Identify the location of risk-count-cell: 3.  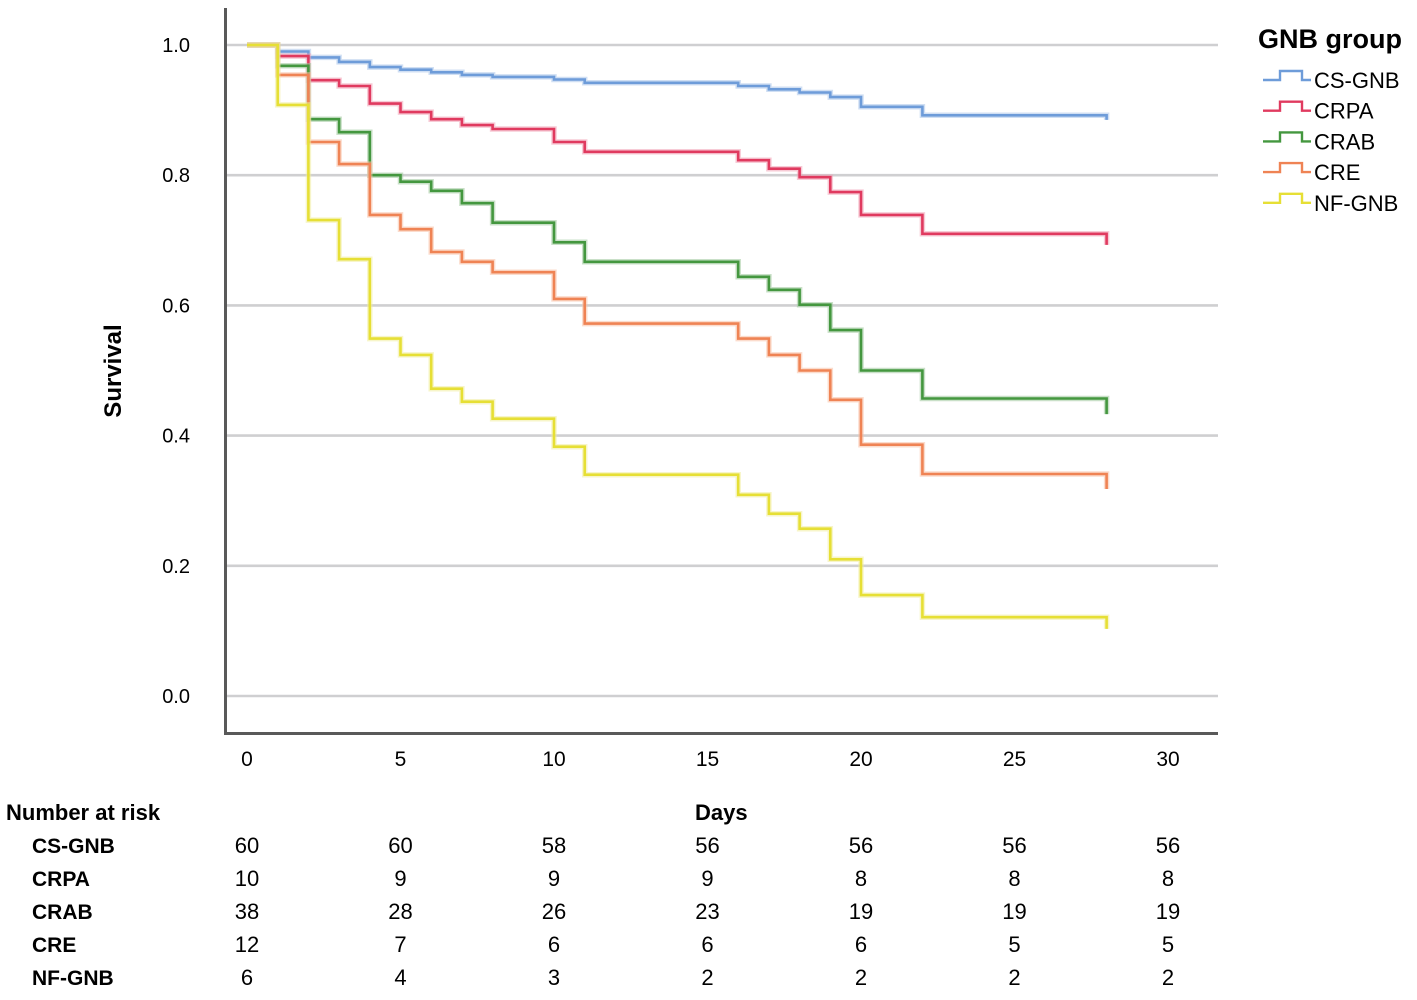
(554, 977).